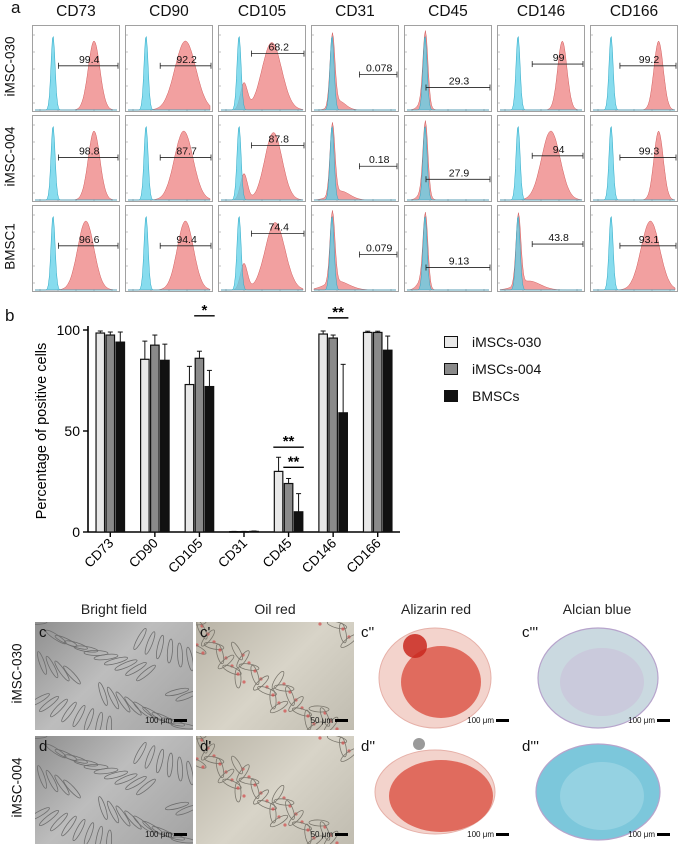 The width and height of the screenshot is (684, 855). Describe the element at coordinates (448, 248) in the screenshot. I see `histogram-cd45-bmsc1: 9.13` at that location.